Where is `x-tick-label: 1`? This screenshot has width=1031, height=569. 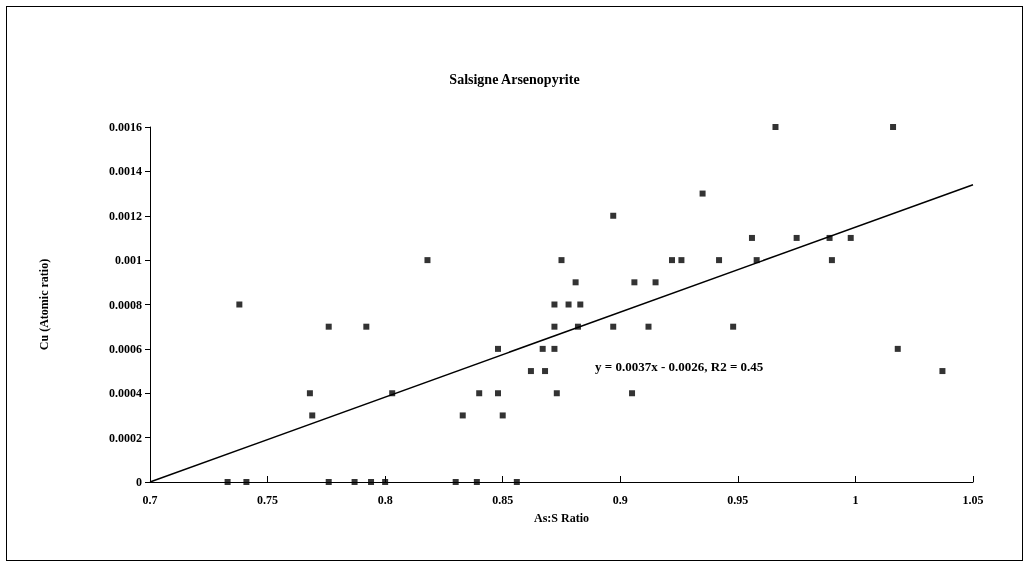
x-tick-label: 1 is located at coordinates (855, 500).